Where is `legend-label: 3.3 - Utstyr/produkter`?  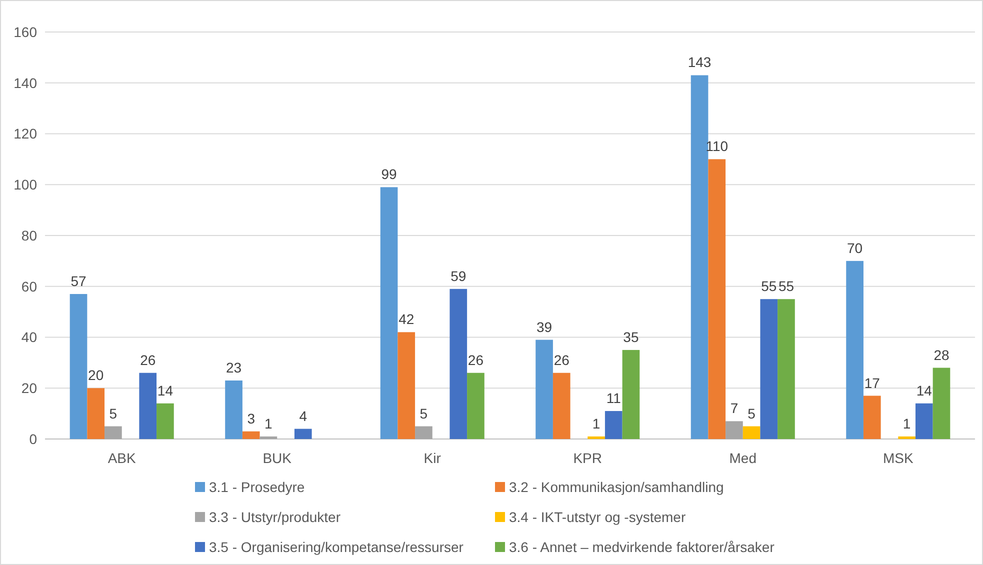 legend-label: 3.3 - Utstyr/produkter is located at coordinates (275, 516).